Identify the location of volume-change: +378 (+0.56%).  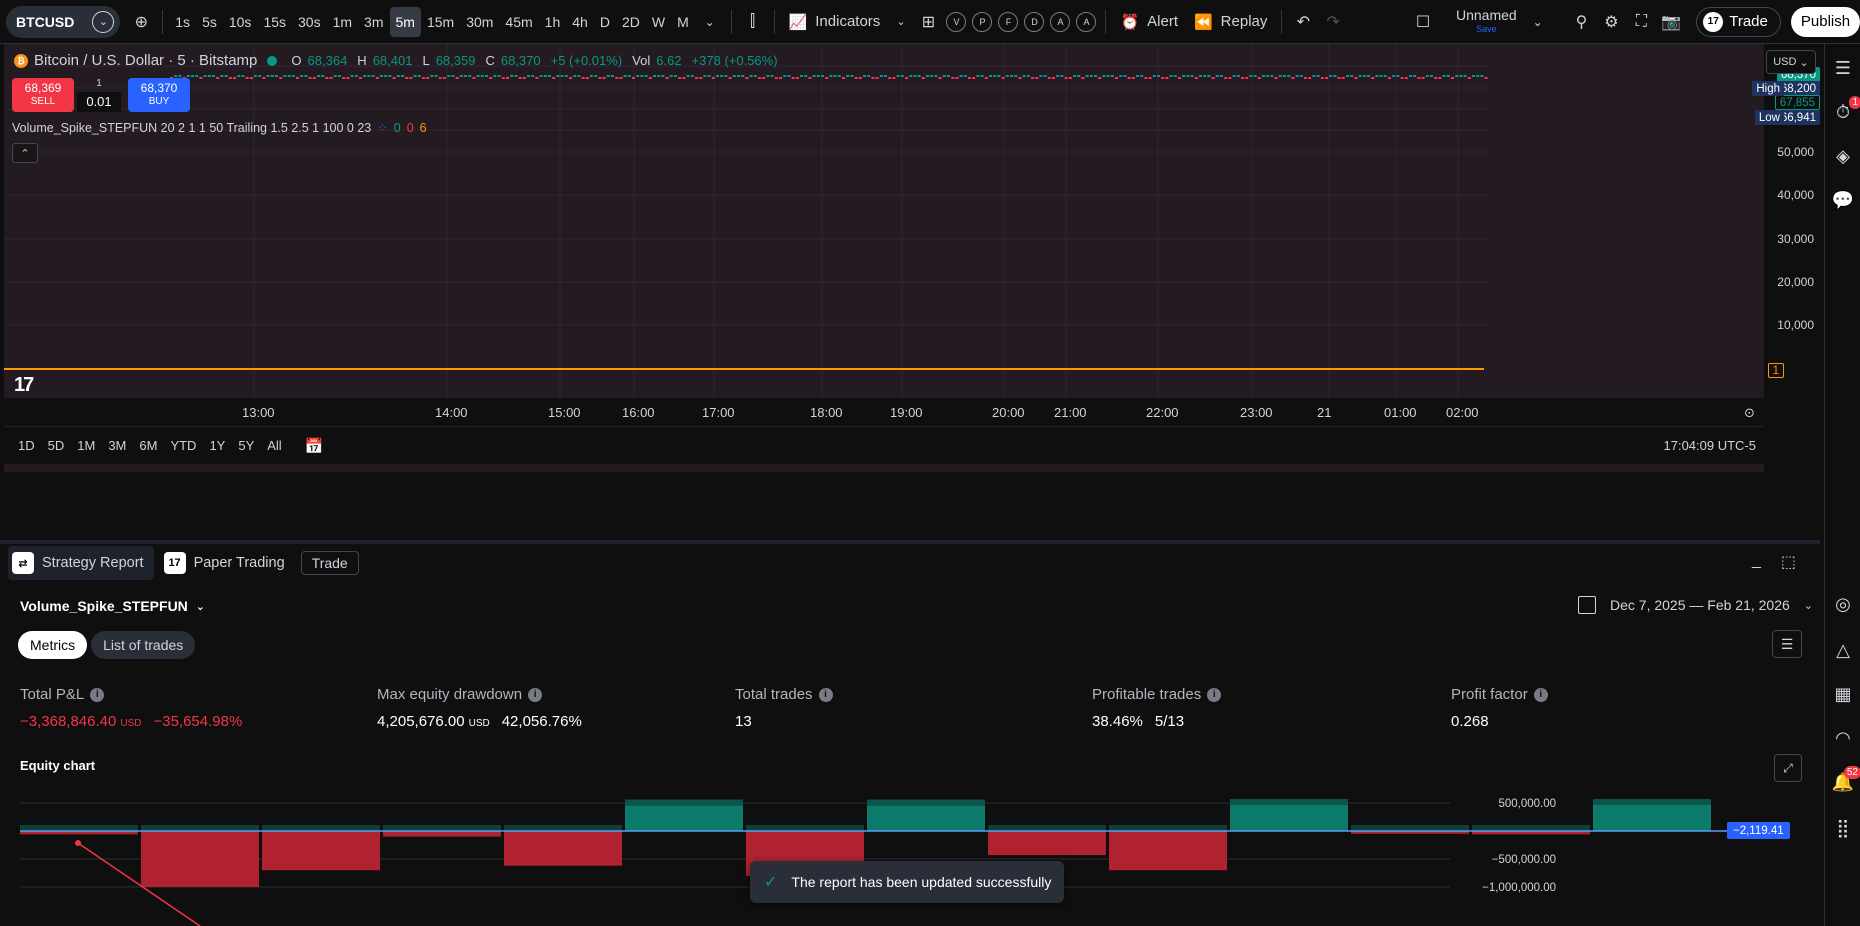
(734, 60).